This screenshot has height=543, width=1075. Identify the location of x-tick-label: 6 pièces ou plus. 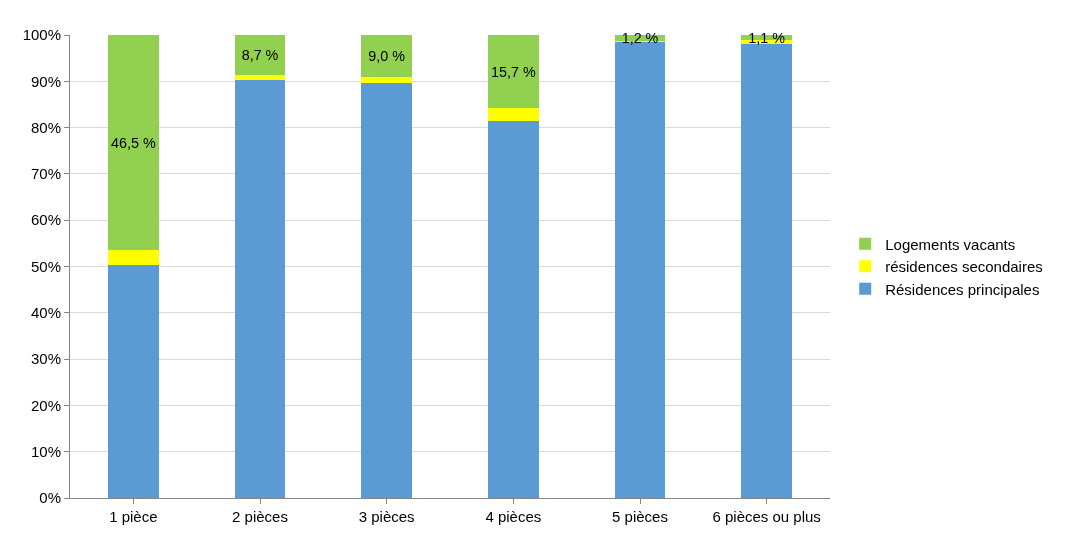
(766, 516).